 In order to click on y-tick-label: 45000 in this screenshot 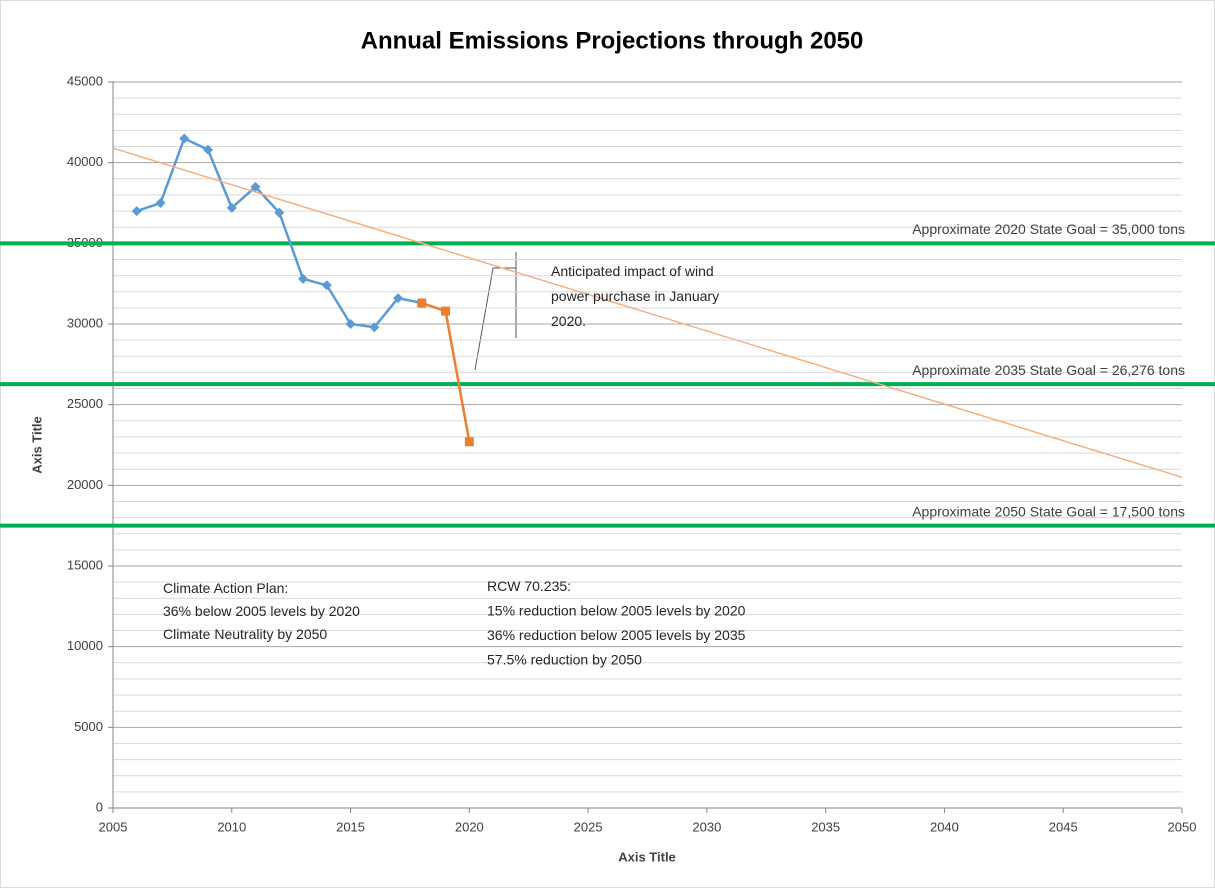, I will do `click(85, 80)`.